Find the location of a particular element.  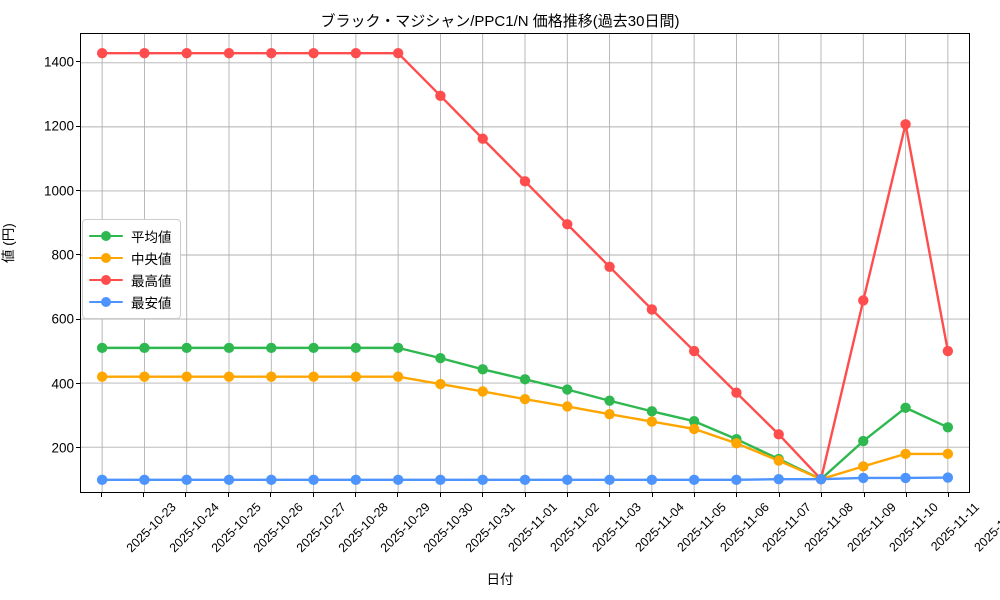

y-tick-label: 1400 is located at coordinates (58, 62).